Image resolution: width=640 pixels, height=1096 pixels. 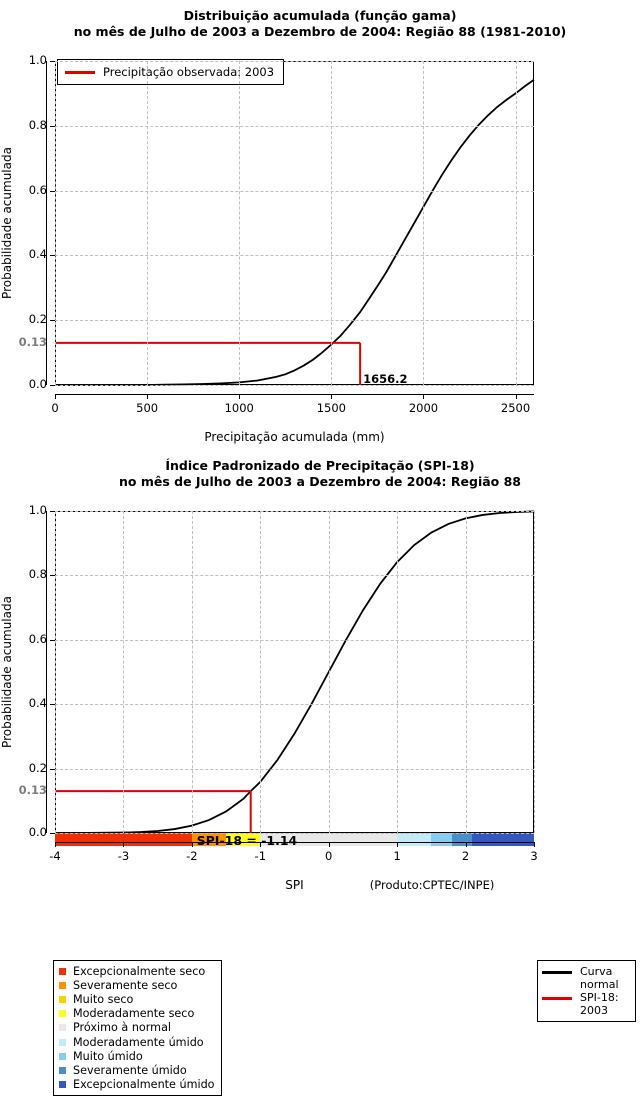 What do you see at coordinates (7, 223) in the screenshot?
I see `gamma-y-axis-title: Probabilidade acumulada` at bounding box center [7, 223].